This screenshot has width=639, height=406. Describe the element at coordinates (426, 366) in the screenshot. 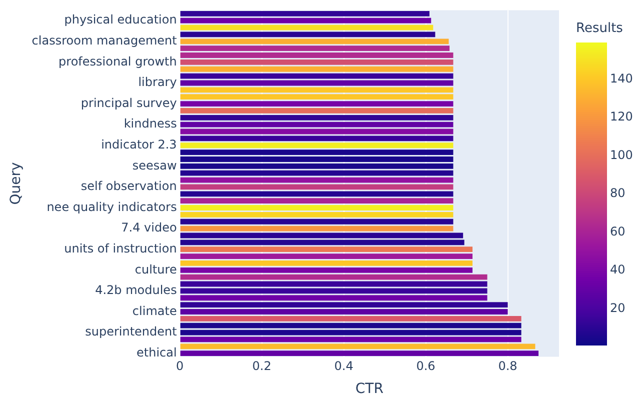

I see `x-tick-label: 0.6` at that location.